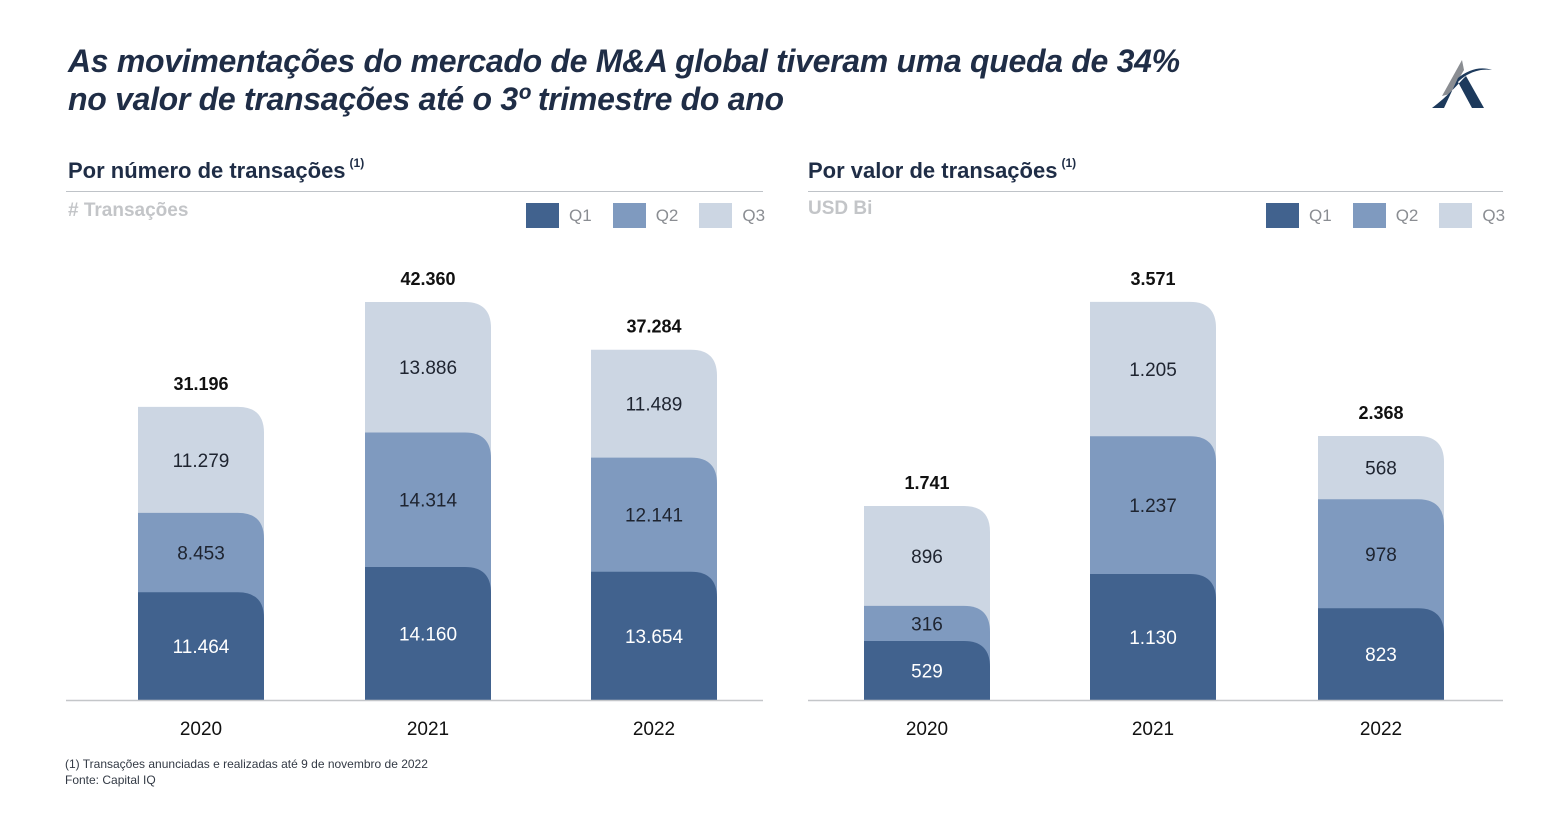 The width and height of the screenshot is (1564, 818). Describe the element at coordinates (840, 208) in the screenshot. I see `unit-label: USD Bi` at that location.